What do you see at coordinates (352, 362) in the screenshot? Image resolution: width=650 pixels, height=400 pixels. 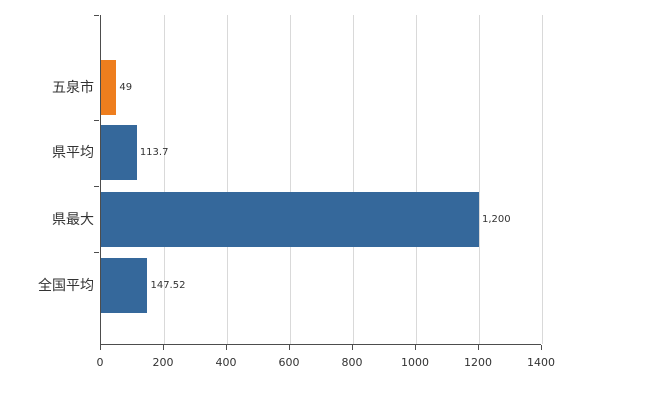 I see `x-axis-tick-label: 800` at bounding box center [352, 362].